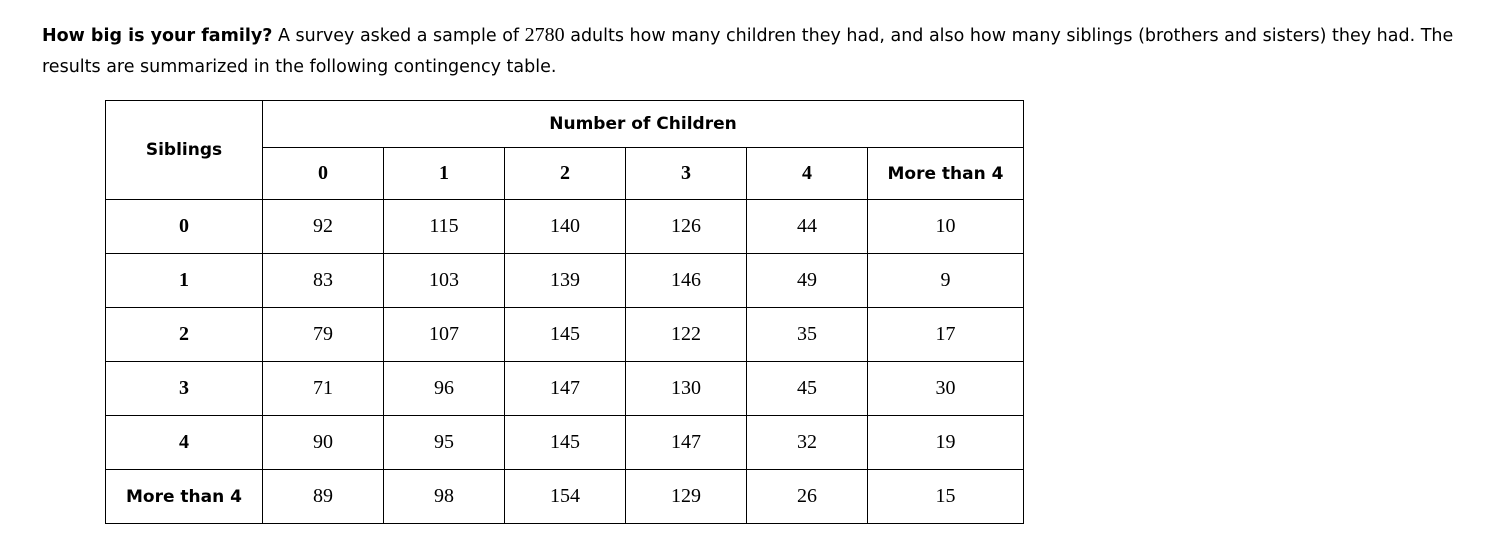 This screenshot has height=552, width=1494. What do you see at coordinates (184, 388) in the screenshot?
I see `row-header: 3` at bounding box center [184, 388].